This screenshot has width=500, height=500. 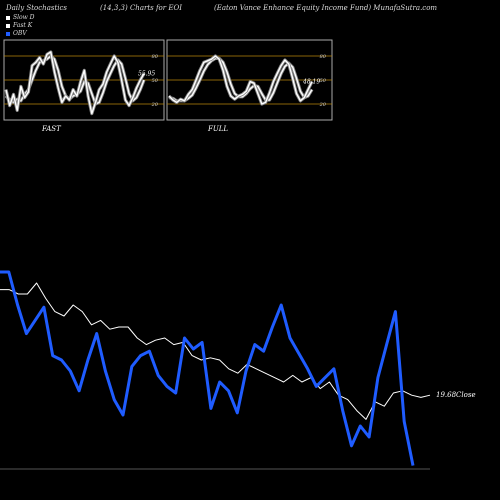 I want to click on legend-label: Fast K, so click(x=23, y=25).